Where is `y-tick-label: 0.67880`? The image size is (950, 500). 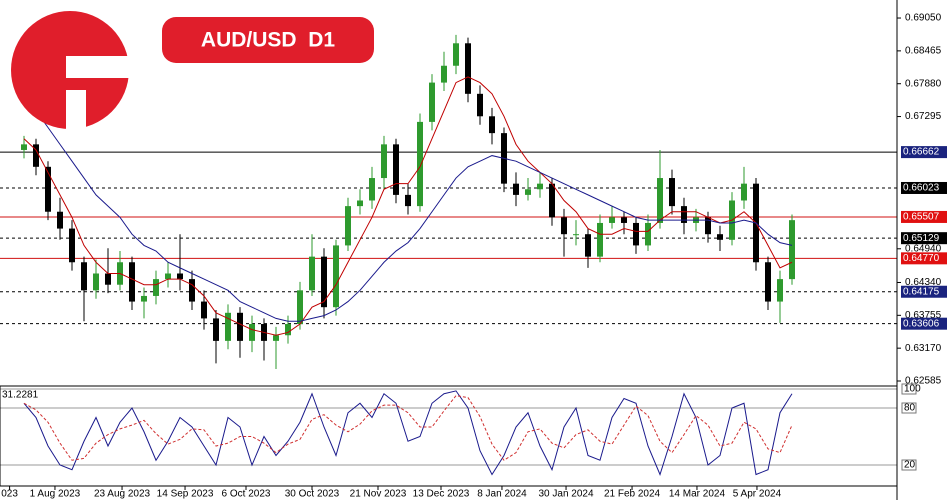 y-tick-label: 0.67880 is located at coordinates (923, 83).